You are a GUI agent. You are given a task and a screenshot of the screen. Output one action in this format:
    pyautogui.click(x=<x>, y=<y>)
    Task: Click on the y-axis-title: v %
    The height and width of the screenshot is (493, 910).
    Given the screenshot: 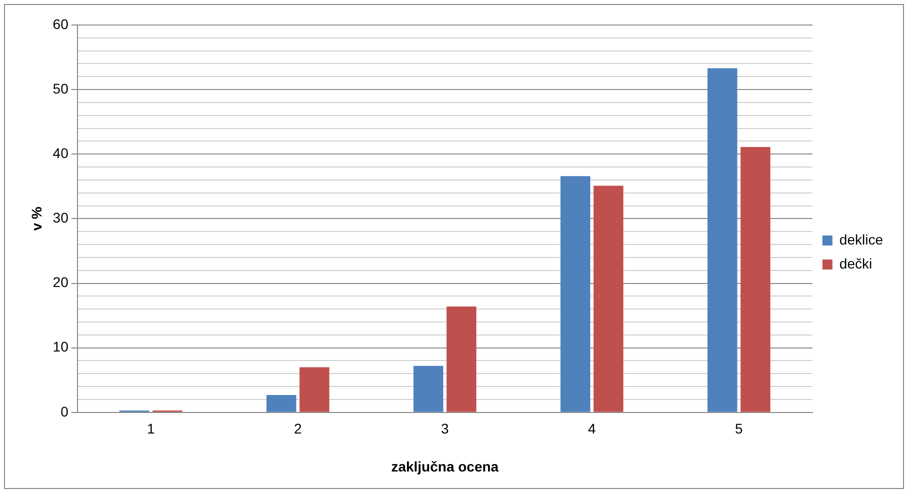 What is the action you would take?
    pyautogui.click(x=36, y=218)
    